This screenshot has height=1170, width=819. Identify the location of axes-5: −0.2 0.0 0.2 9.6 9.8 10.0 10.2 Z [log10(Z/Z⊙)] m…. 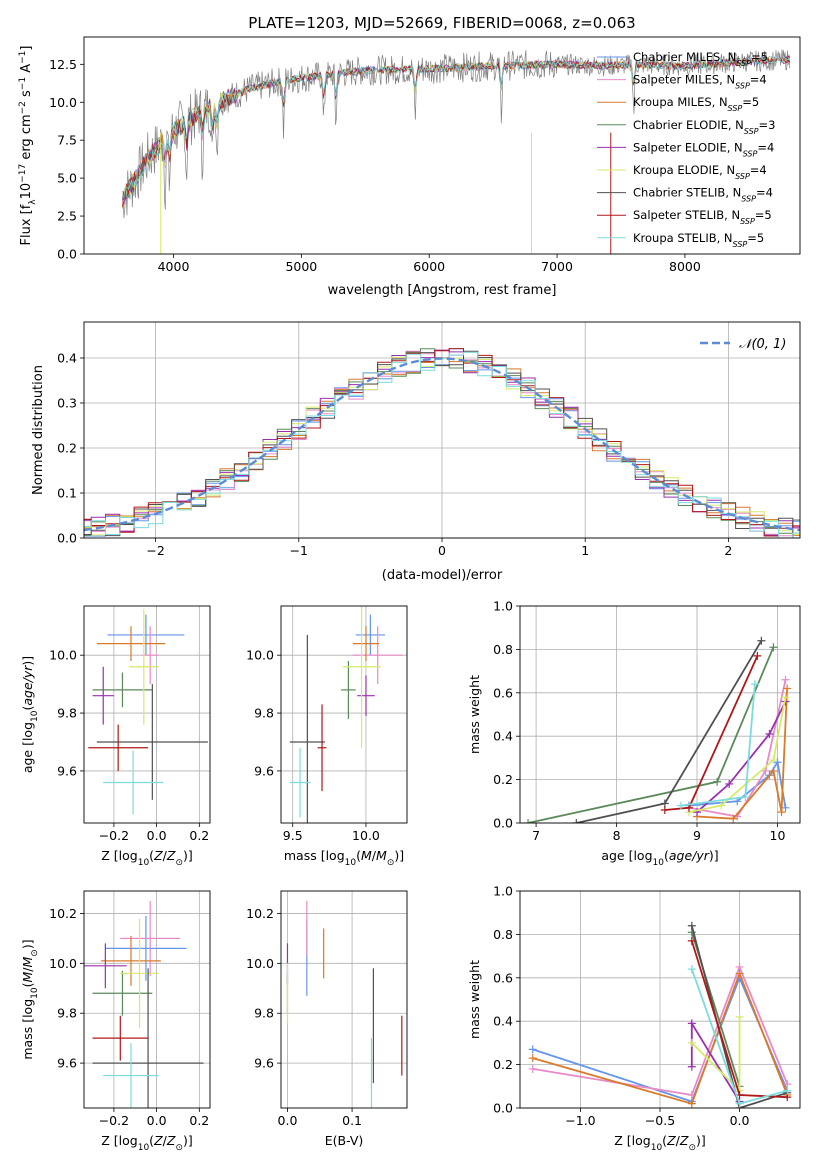
(115, 1021).